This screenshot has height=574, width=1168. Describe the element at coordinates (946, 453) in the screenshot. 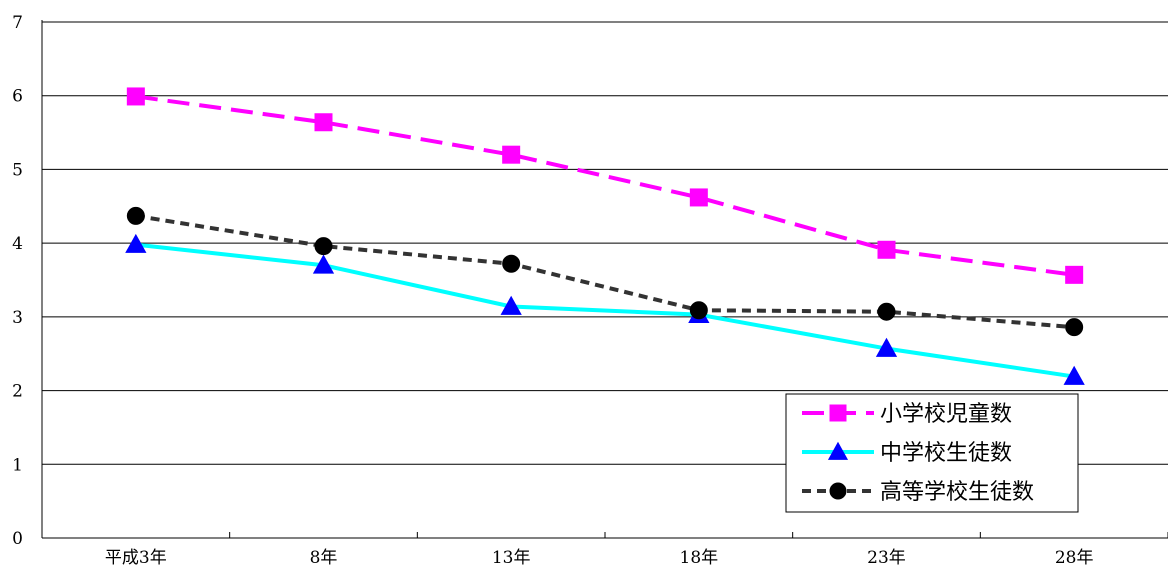

I see `legend-label: 中学校生徒数` at that location.